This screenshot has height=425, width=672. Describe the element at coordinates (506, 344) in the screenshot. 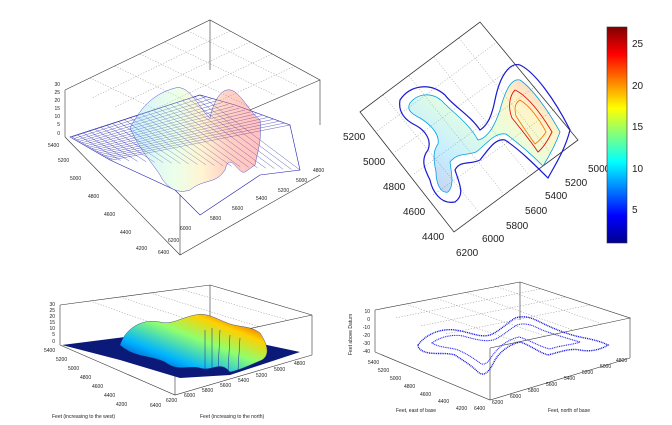

I see `scatter-ring-inner` at that location.